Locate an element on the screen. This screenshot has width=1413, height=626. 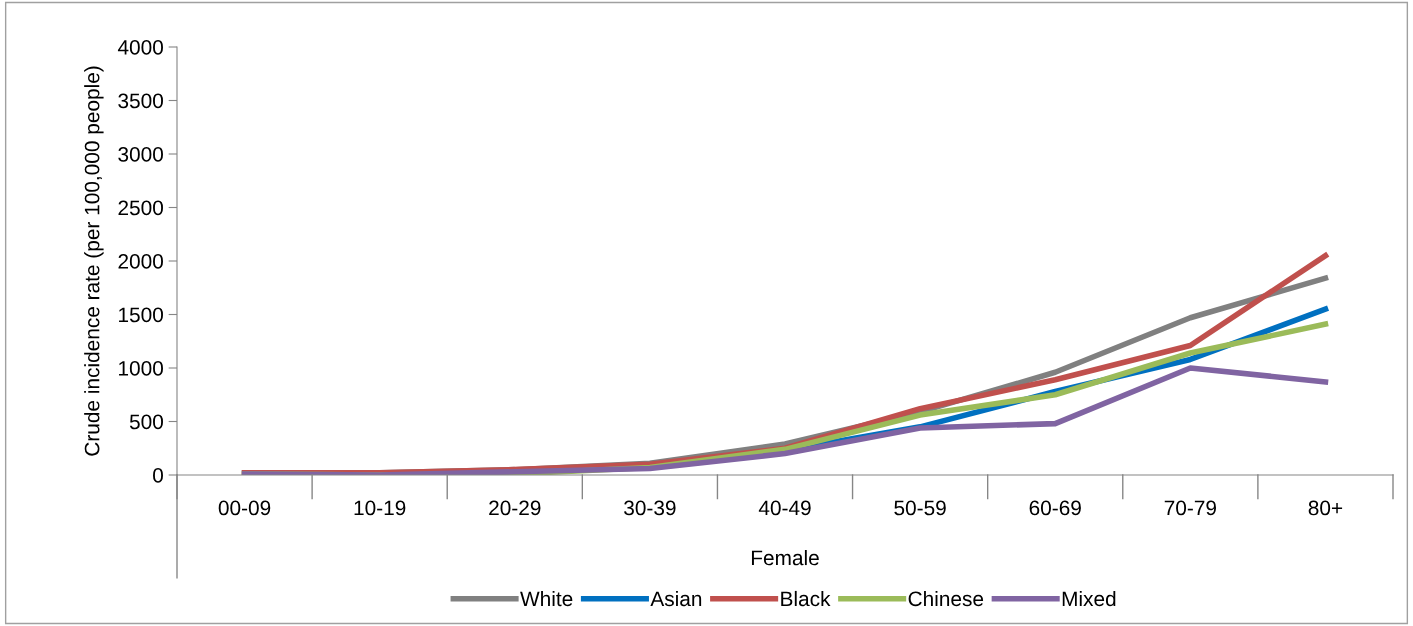
y-tick-label: 2000 is located at coordinates (140, 261).